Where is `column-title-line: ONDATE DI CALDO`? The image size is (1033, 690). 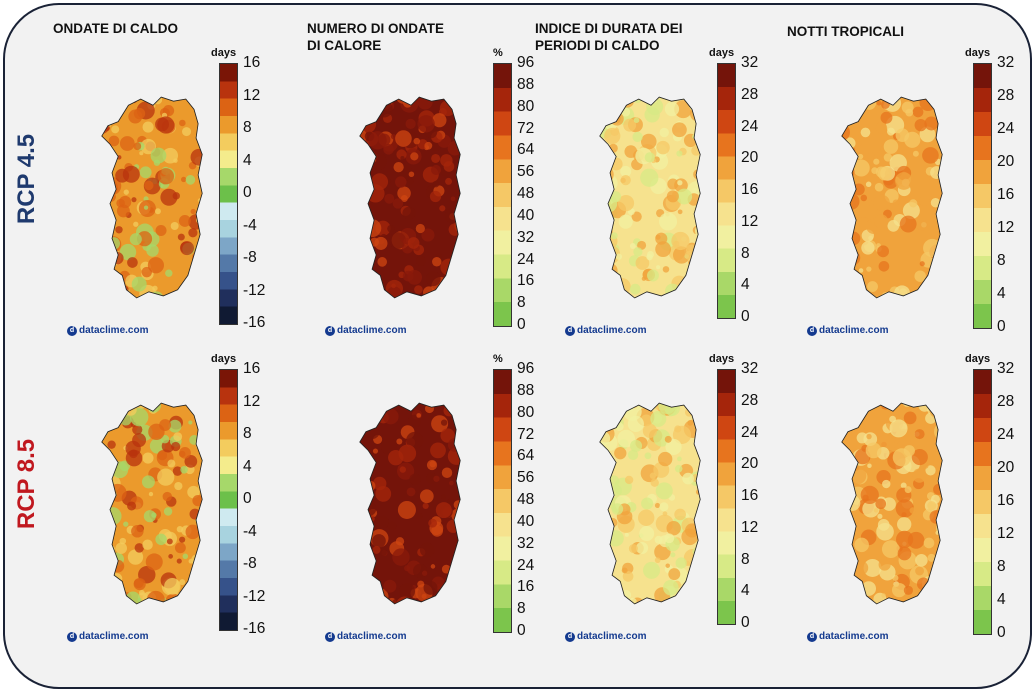 column-title-line: ONDATE DI CALDO is located at coordinates (115, 28).